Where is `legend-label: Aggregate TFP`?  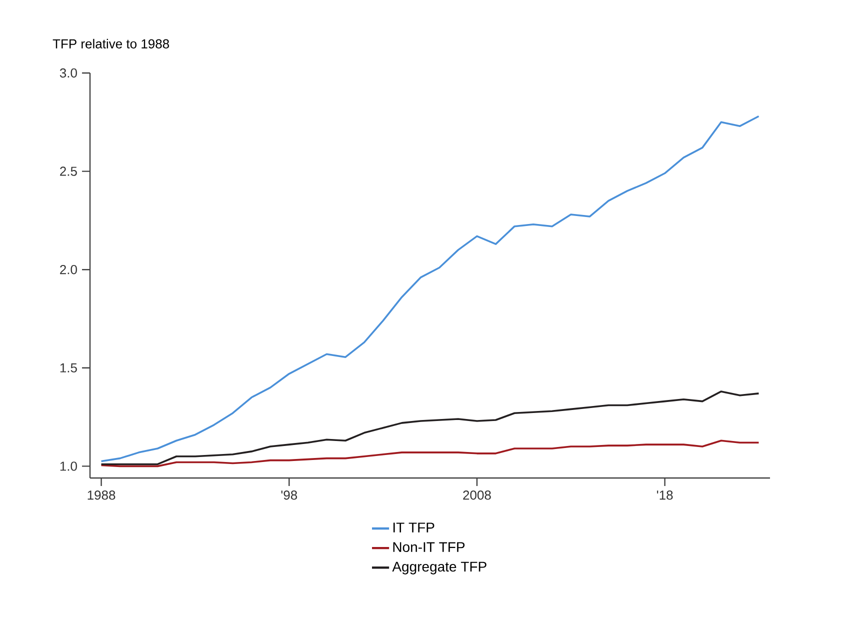
legend-label: Aggregate TFP is located at coordinates (439, 568).